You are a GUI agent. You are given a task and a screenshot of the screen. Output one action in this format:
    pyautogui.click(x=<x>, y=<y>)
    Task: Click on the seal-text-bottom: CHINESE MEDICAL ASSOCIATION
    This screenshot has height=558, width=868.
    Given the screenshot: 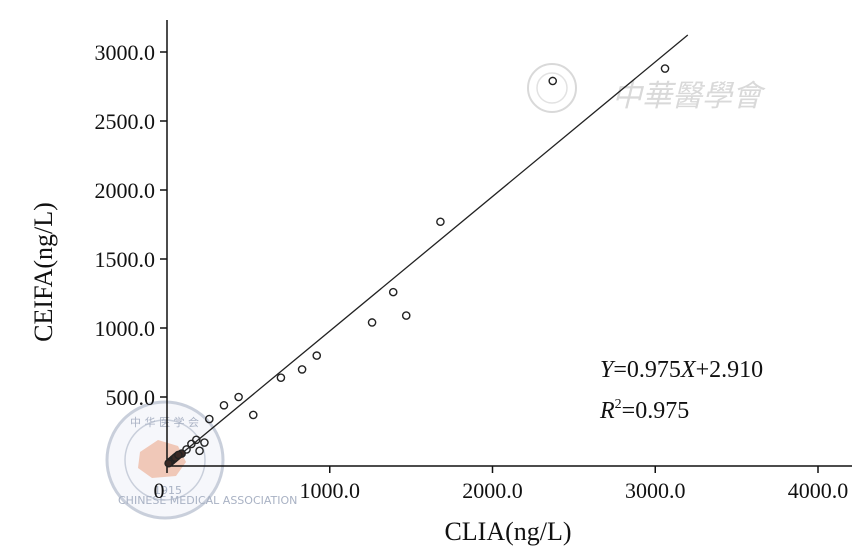 What is the action you would take?
    pyautogui.click(x=207, y=500)
    